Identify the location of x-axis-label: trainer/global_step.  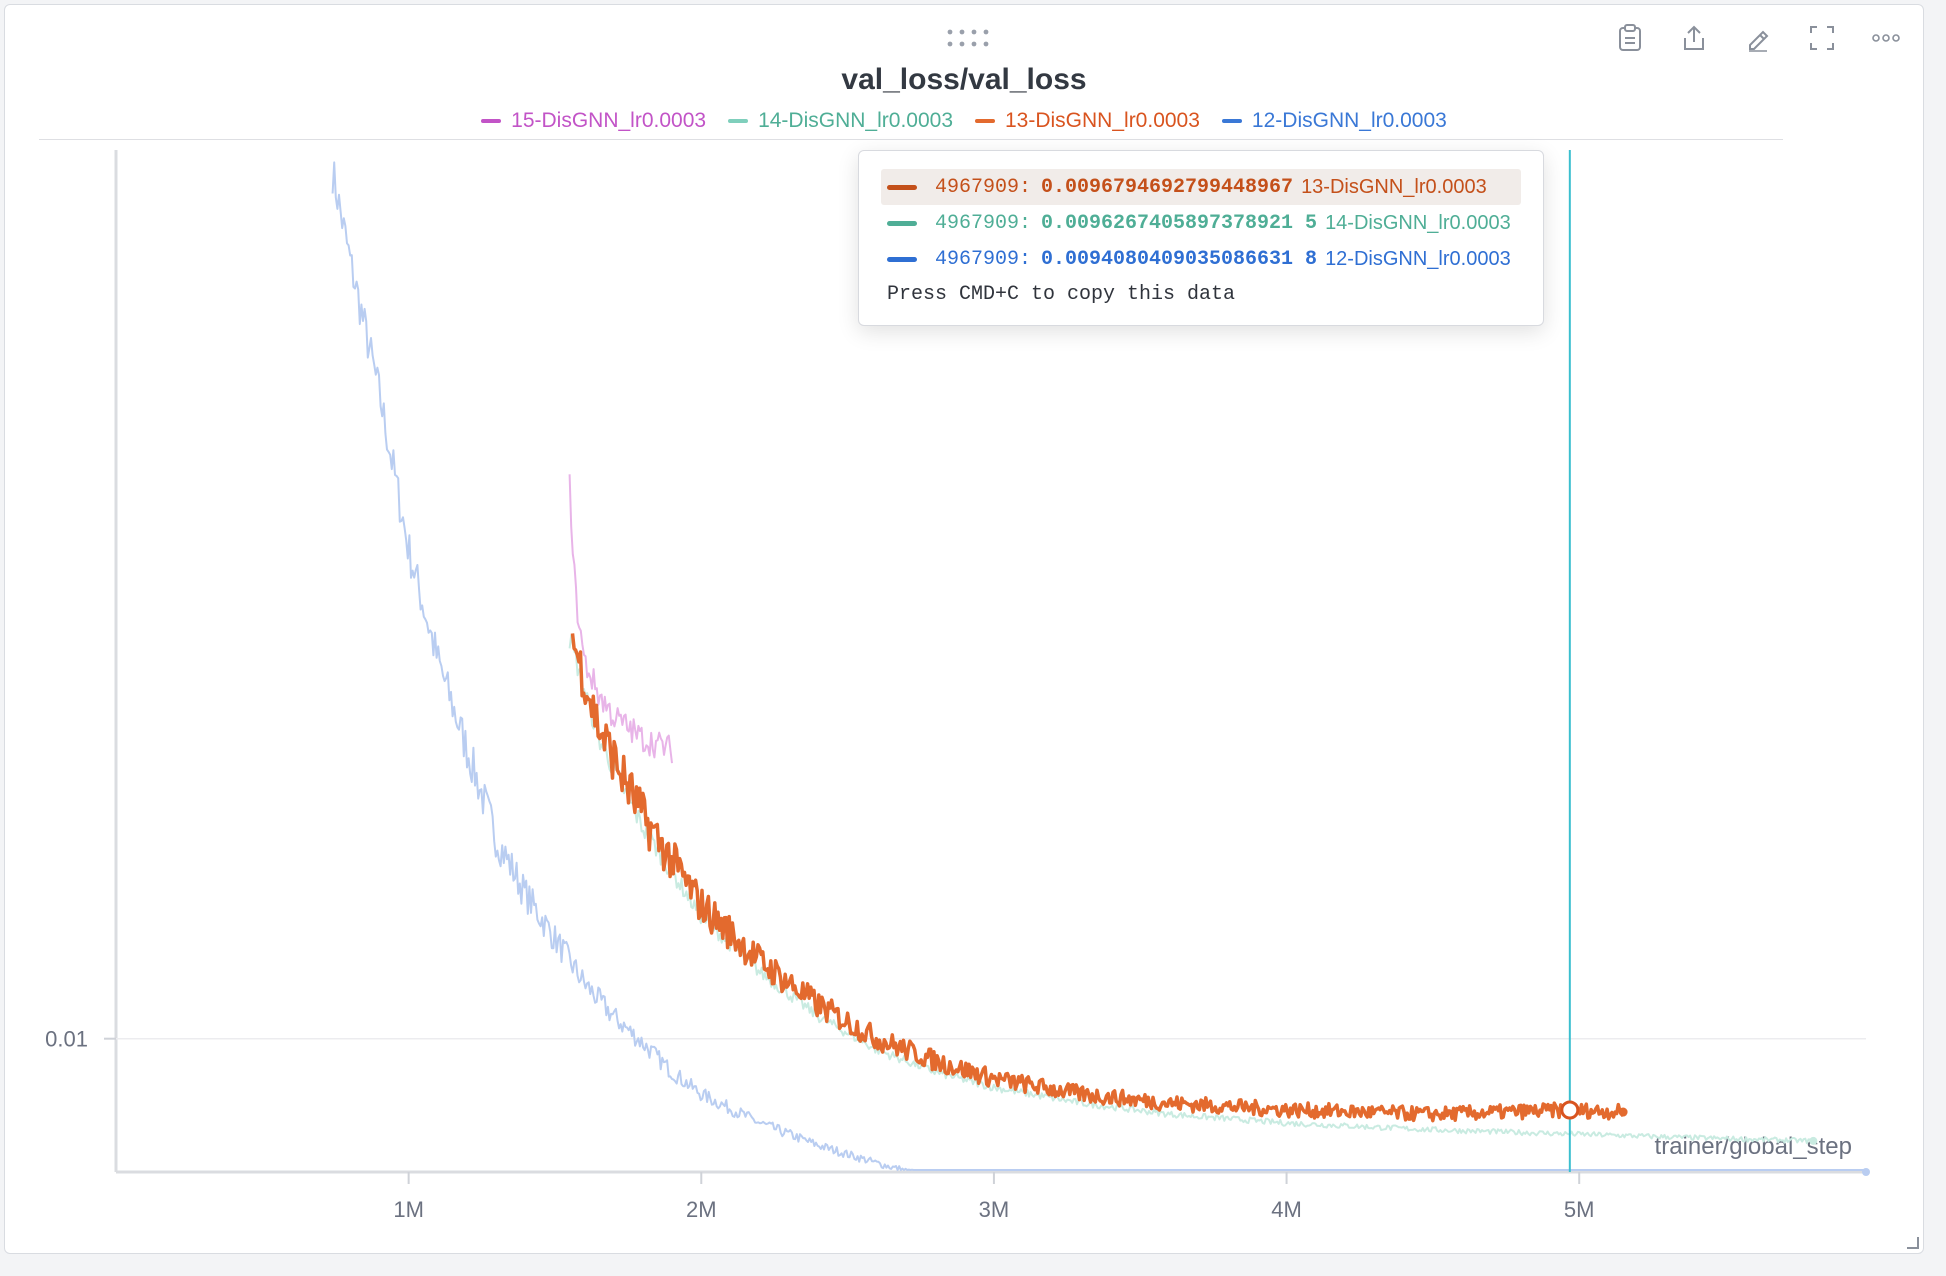
(1753, 1146).